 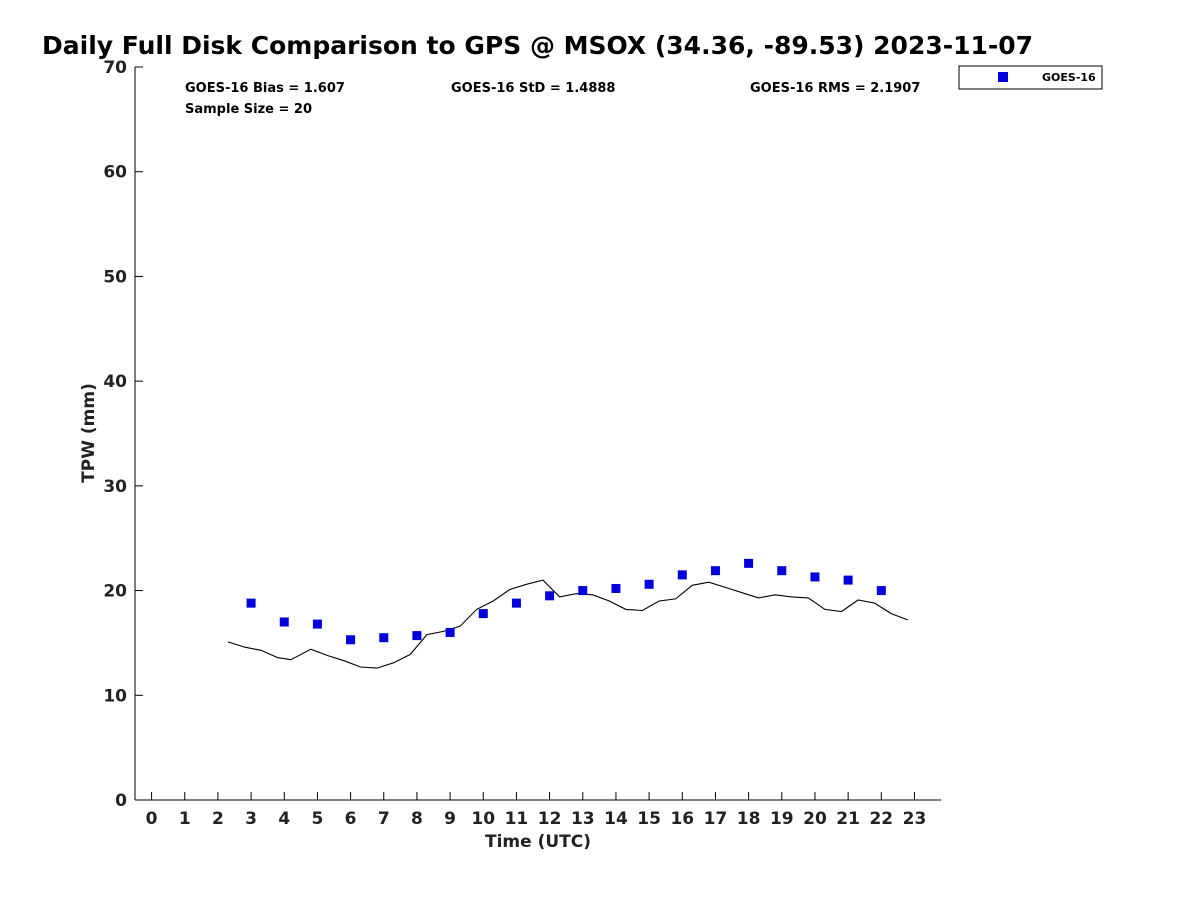 What do you see at coordinates (115, 277) in the screenshot?
I see `y-tick-label: 50` at bounding box center [115, 277].